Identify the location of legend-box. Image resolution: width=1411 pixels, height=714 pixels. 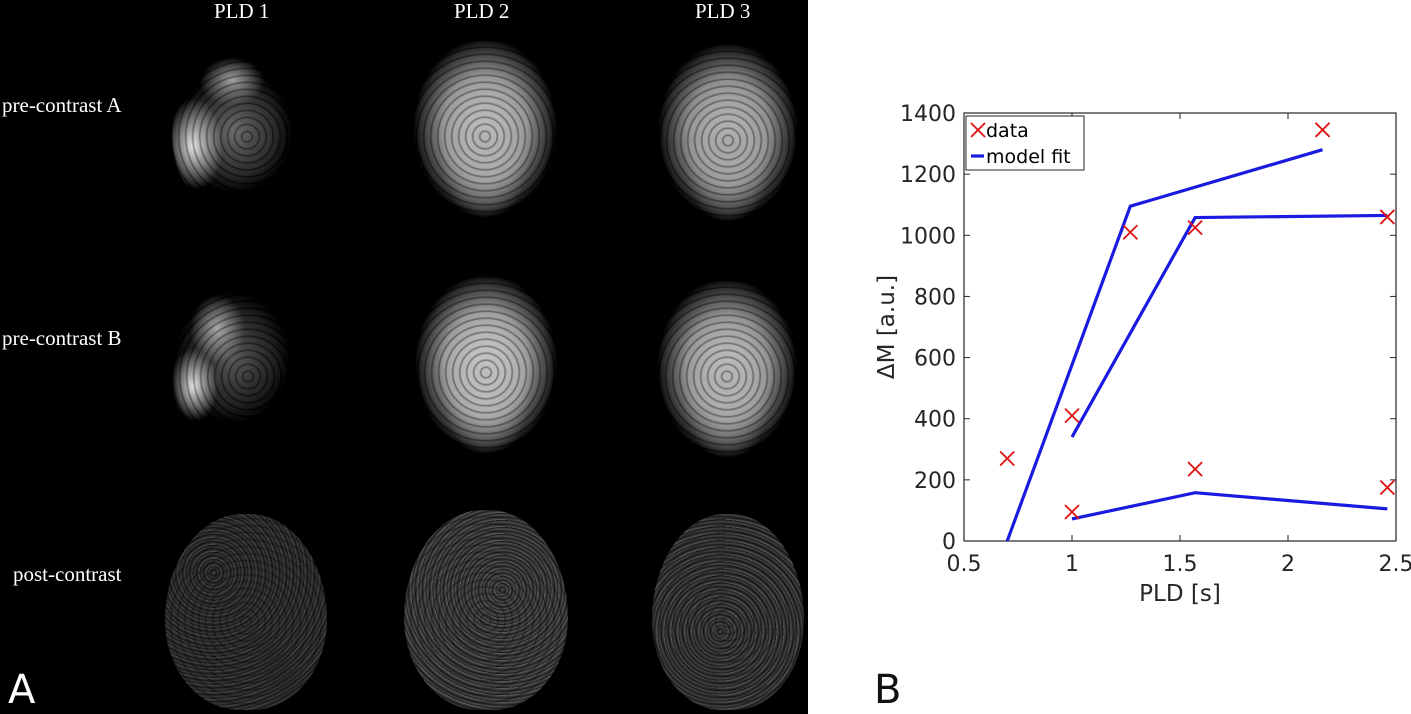
(1025, 143).